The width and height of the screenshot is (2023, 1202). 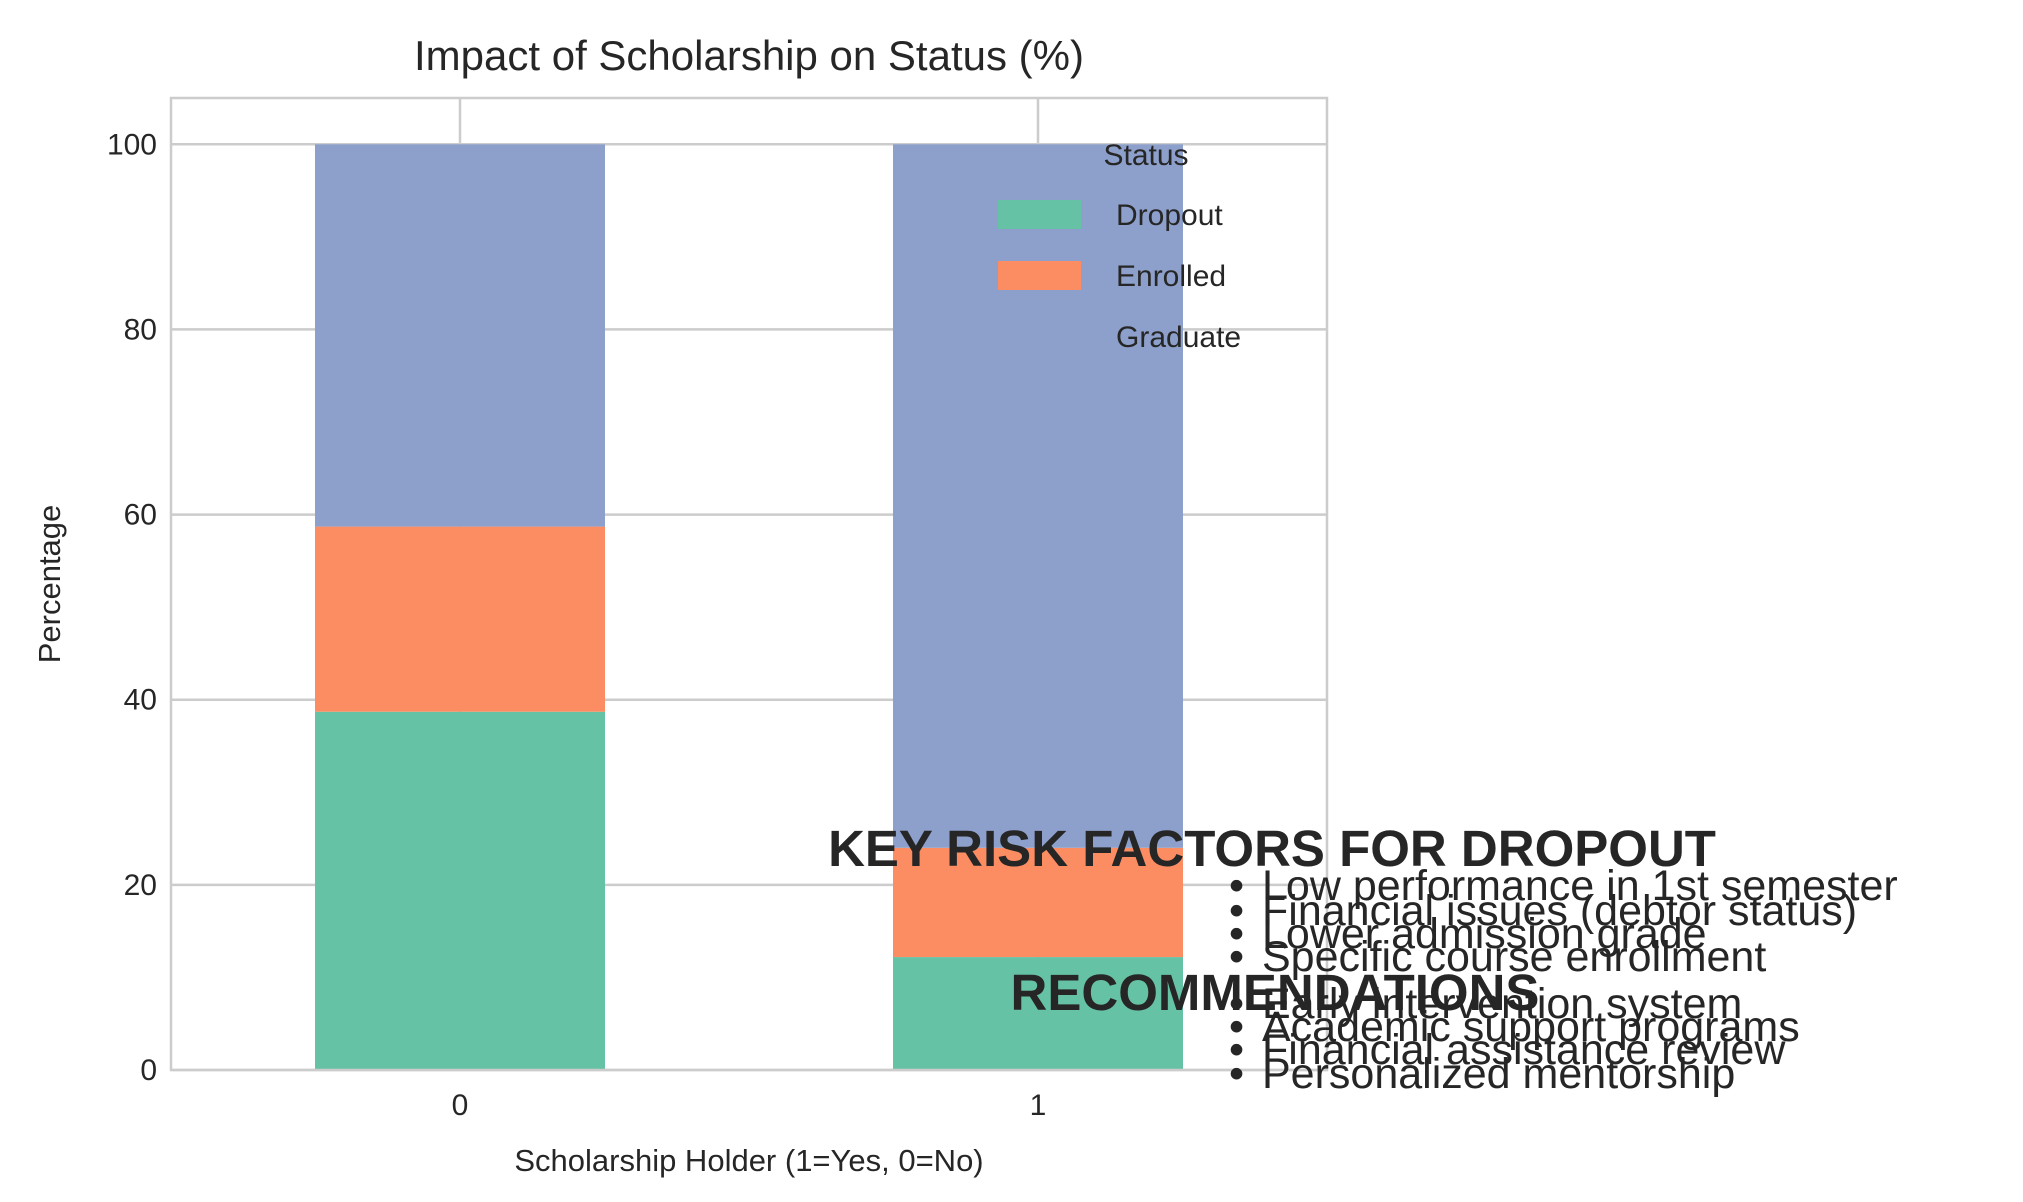 I want to click on risk-factor-text: Low performance in 1st semester, so click(x=1580, y=886).